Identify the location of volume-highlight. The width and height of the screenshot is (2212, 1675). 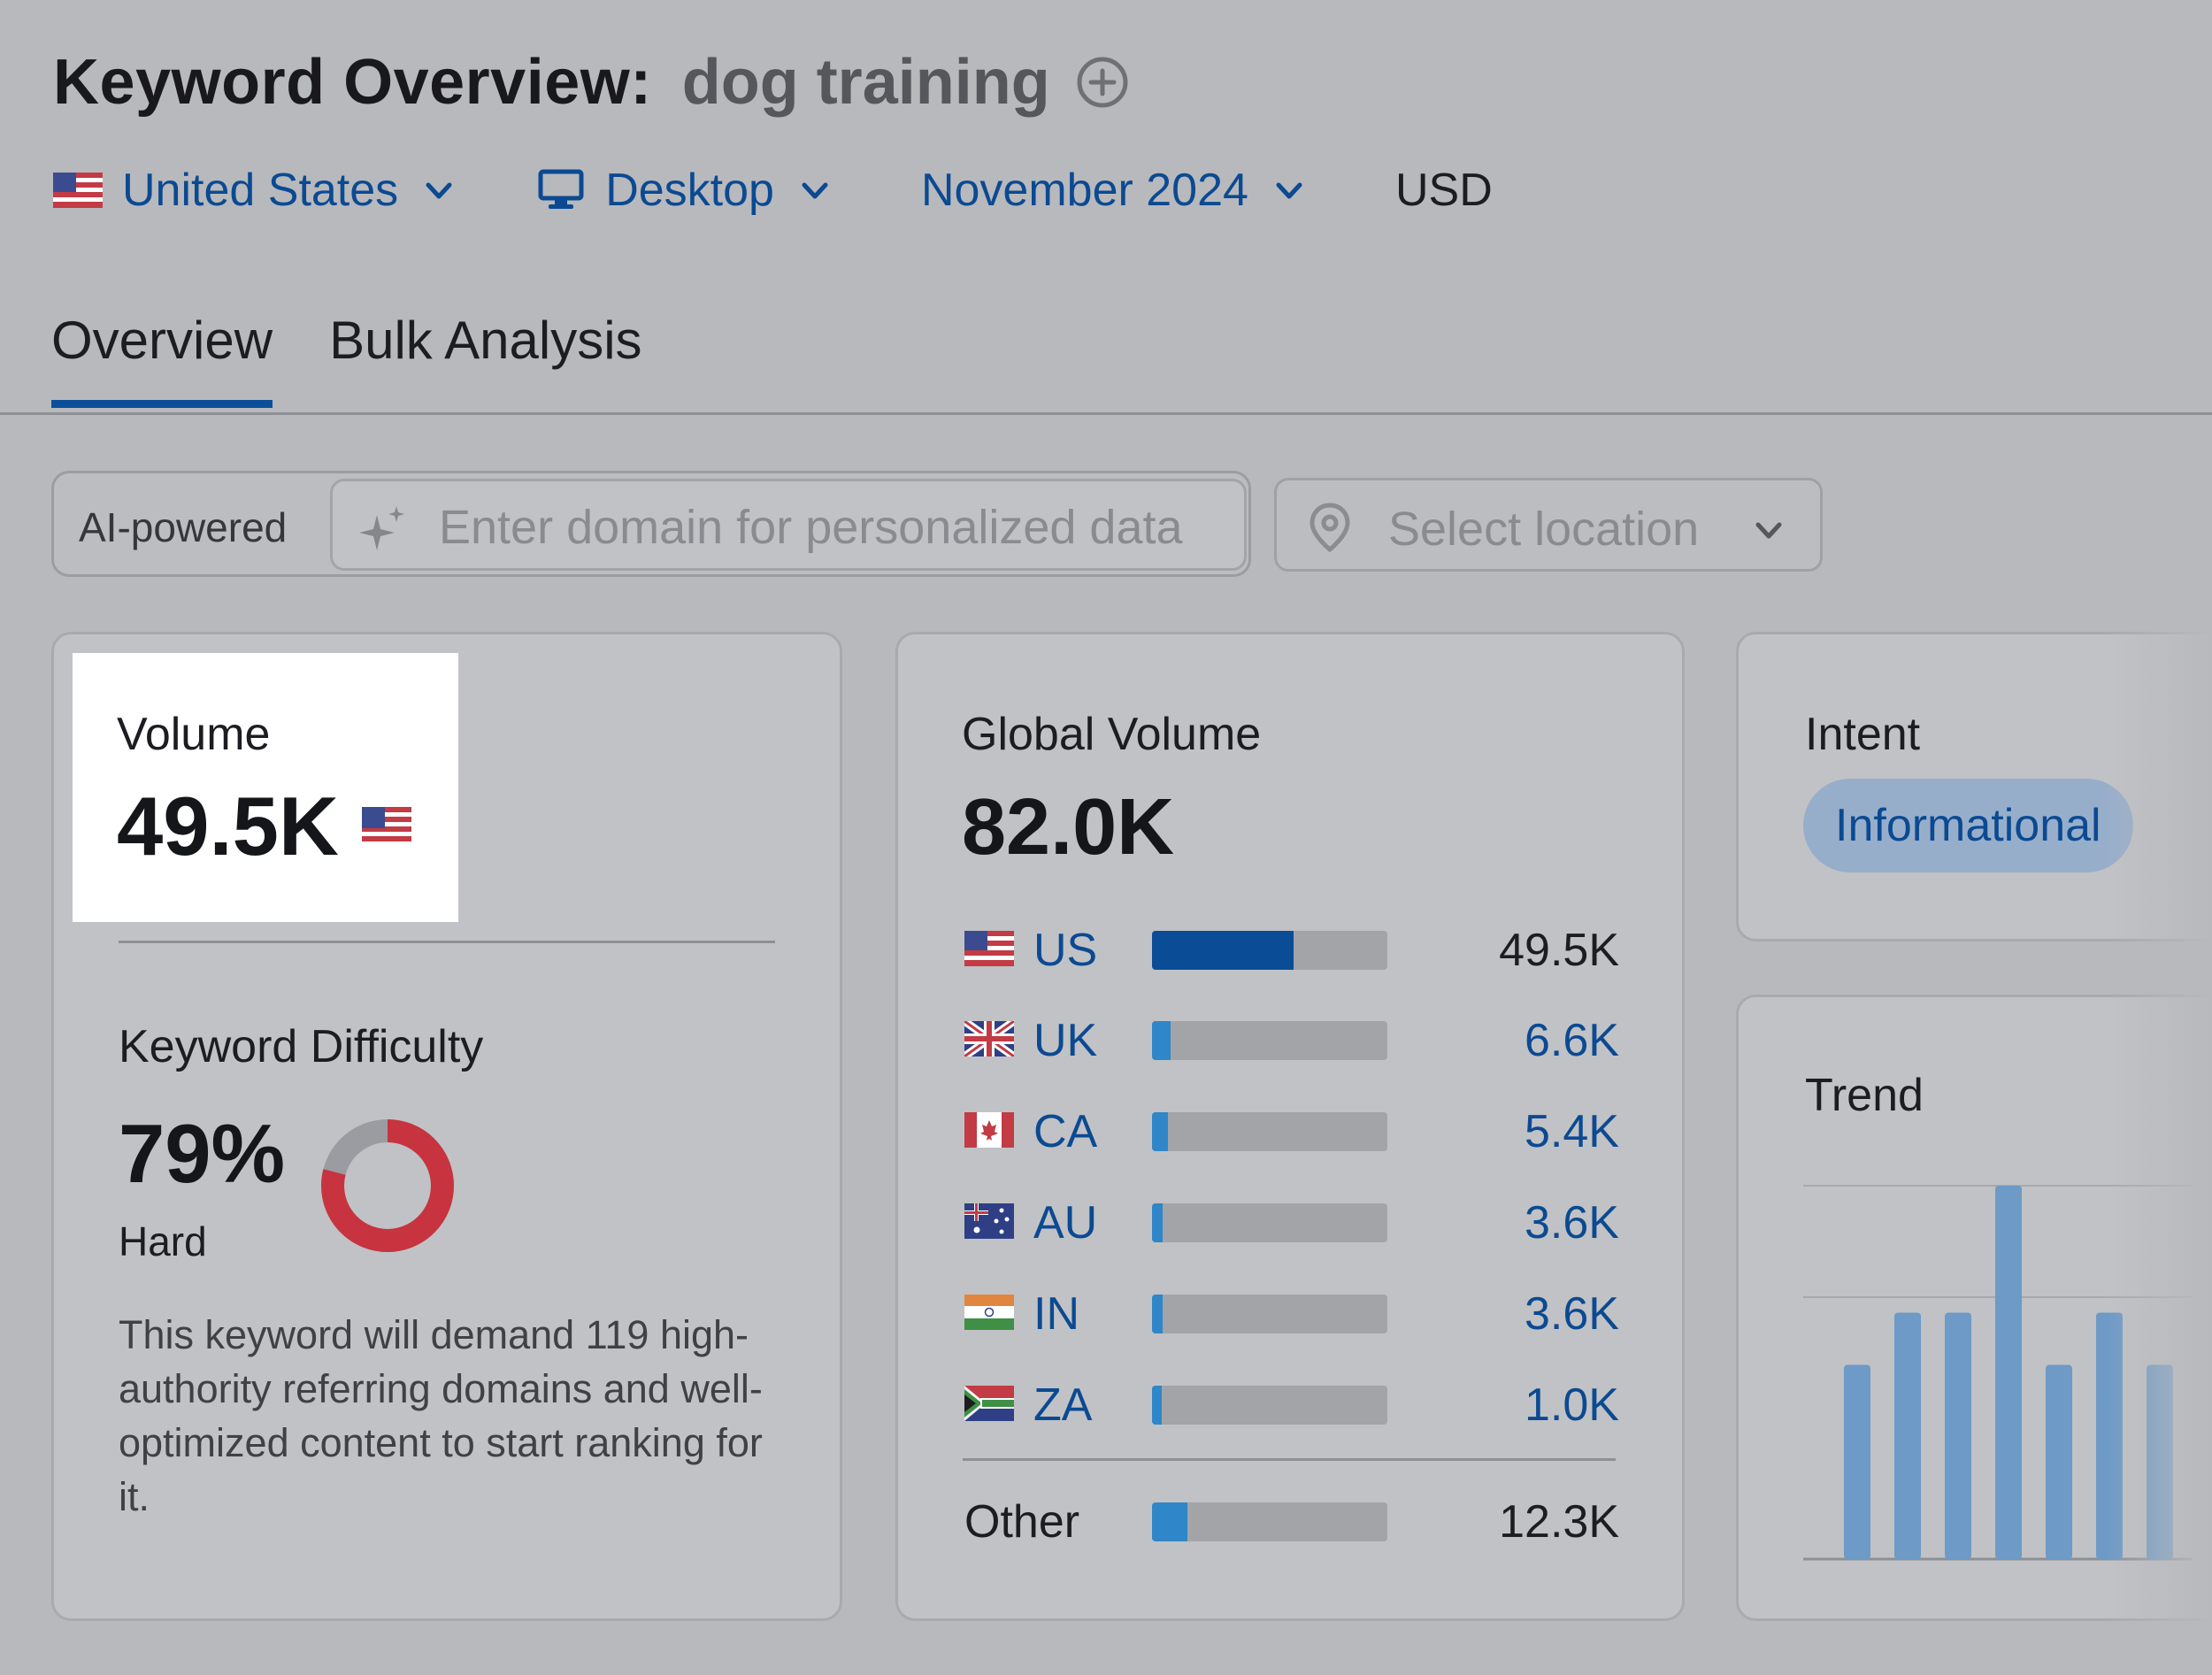
(266, 787).